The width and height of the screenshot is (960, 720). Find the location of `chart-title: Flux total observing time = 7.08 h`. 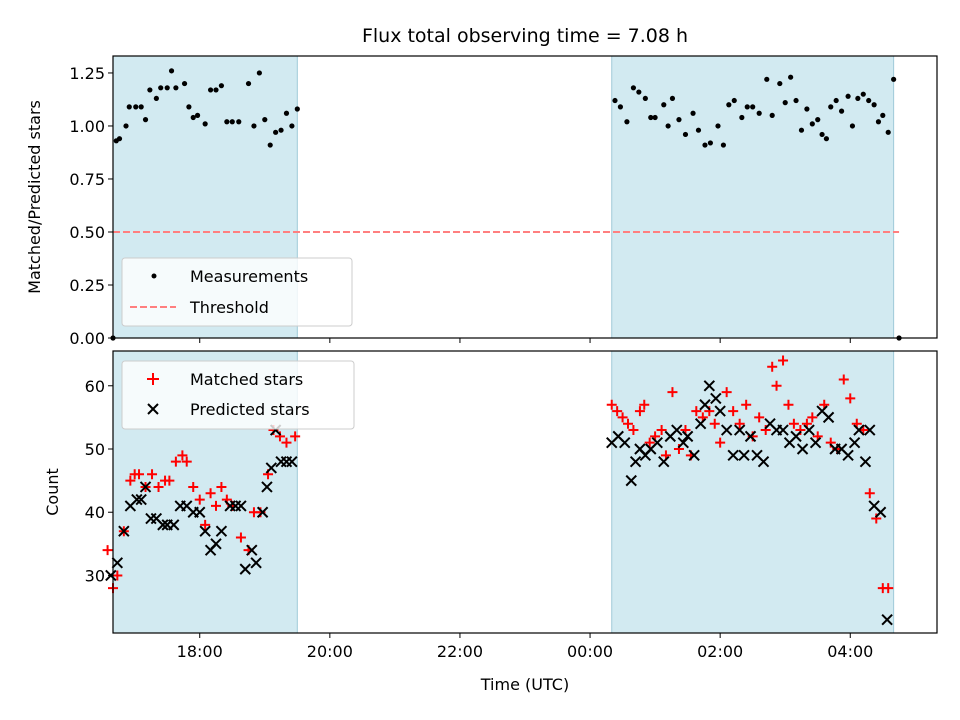

chart-title: Flux total observing time = 7.08 h is located at coordinates (525, 36).